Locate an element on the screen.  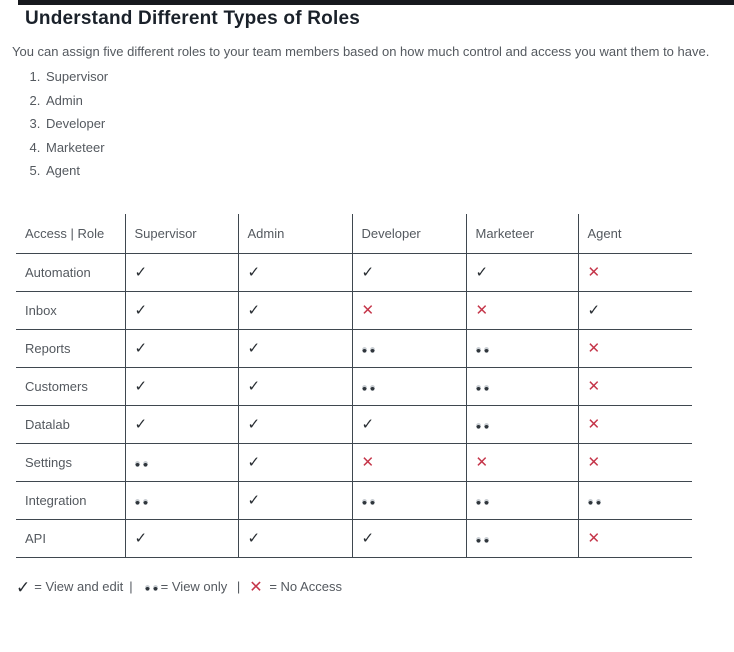
feature-cell: Reports is located at coordinates (71, 348).